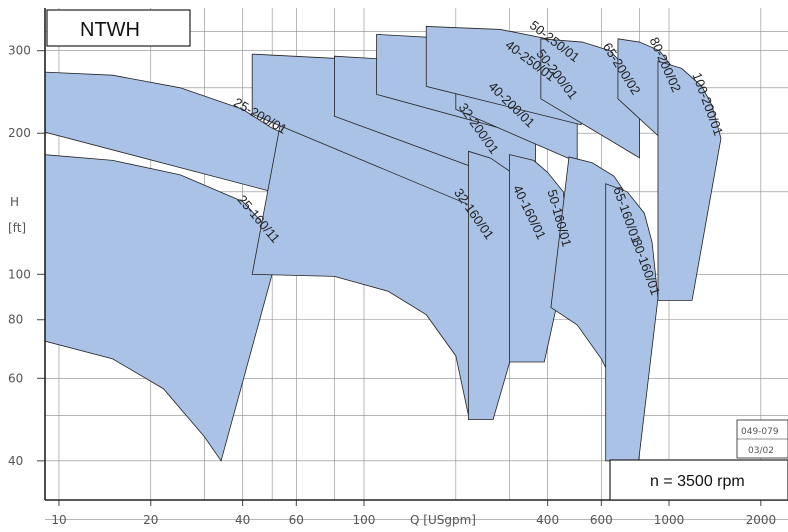 The image size is (788, 532). What do you see at coordinates (242, 520) in the screenshot?
I see `x-tick-label: 40` at bounding box center [242, 520].